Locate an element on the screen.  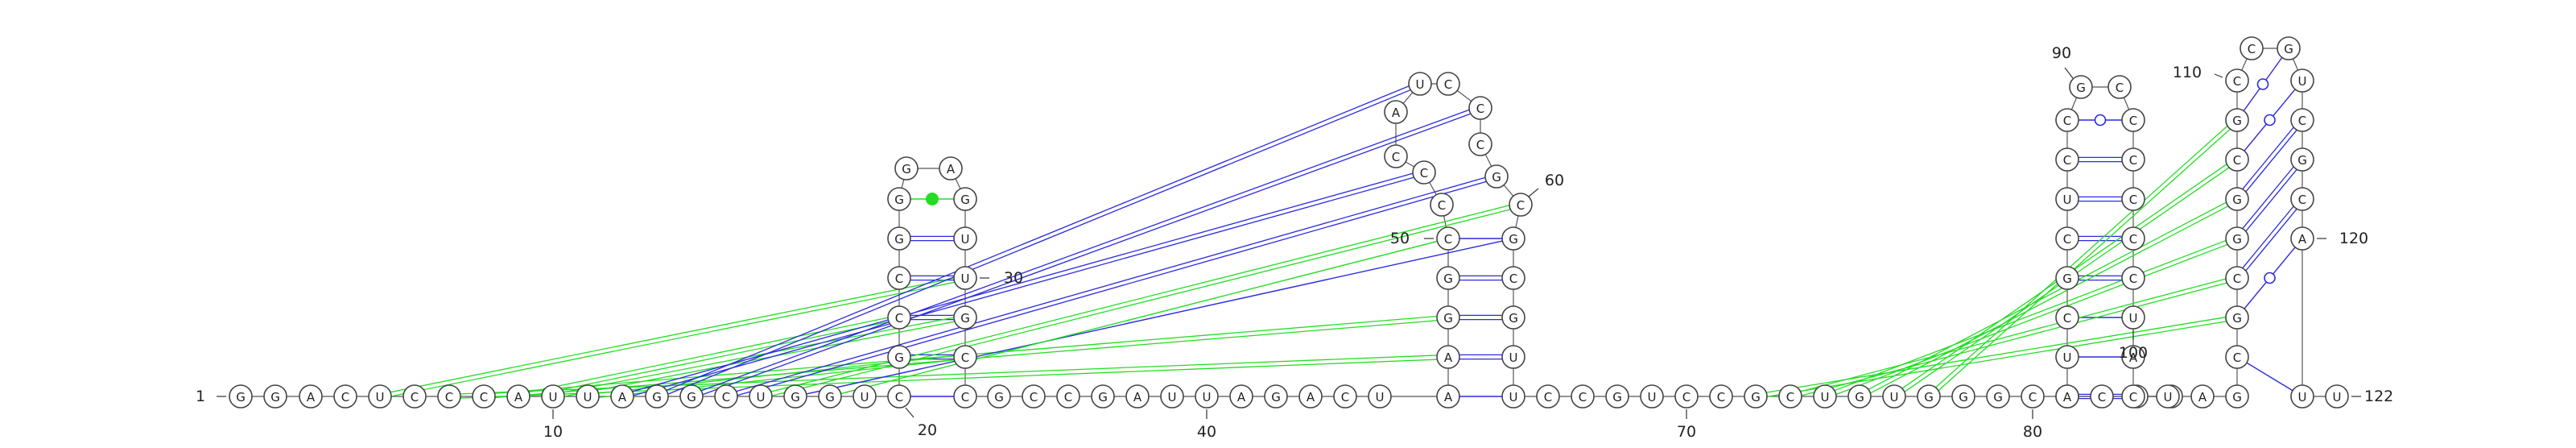
position-label: 1 is located at coordinates (200, 396).